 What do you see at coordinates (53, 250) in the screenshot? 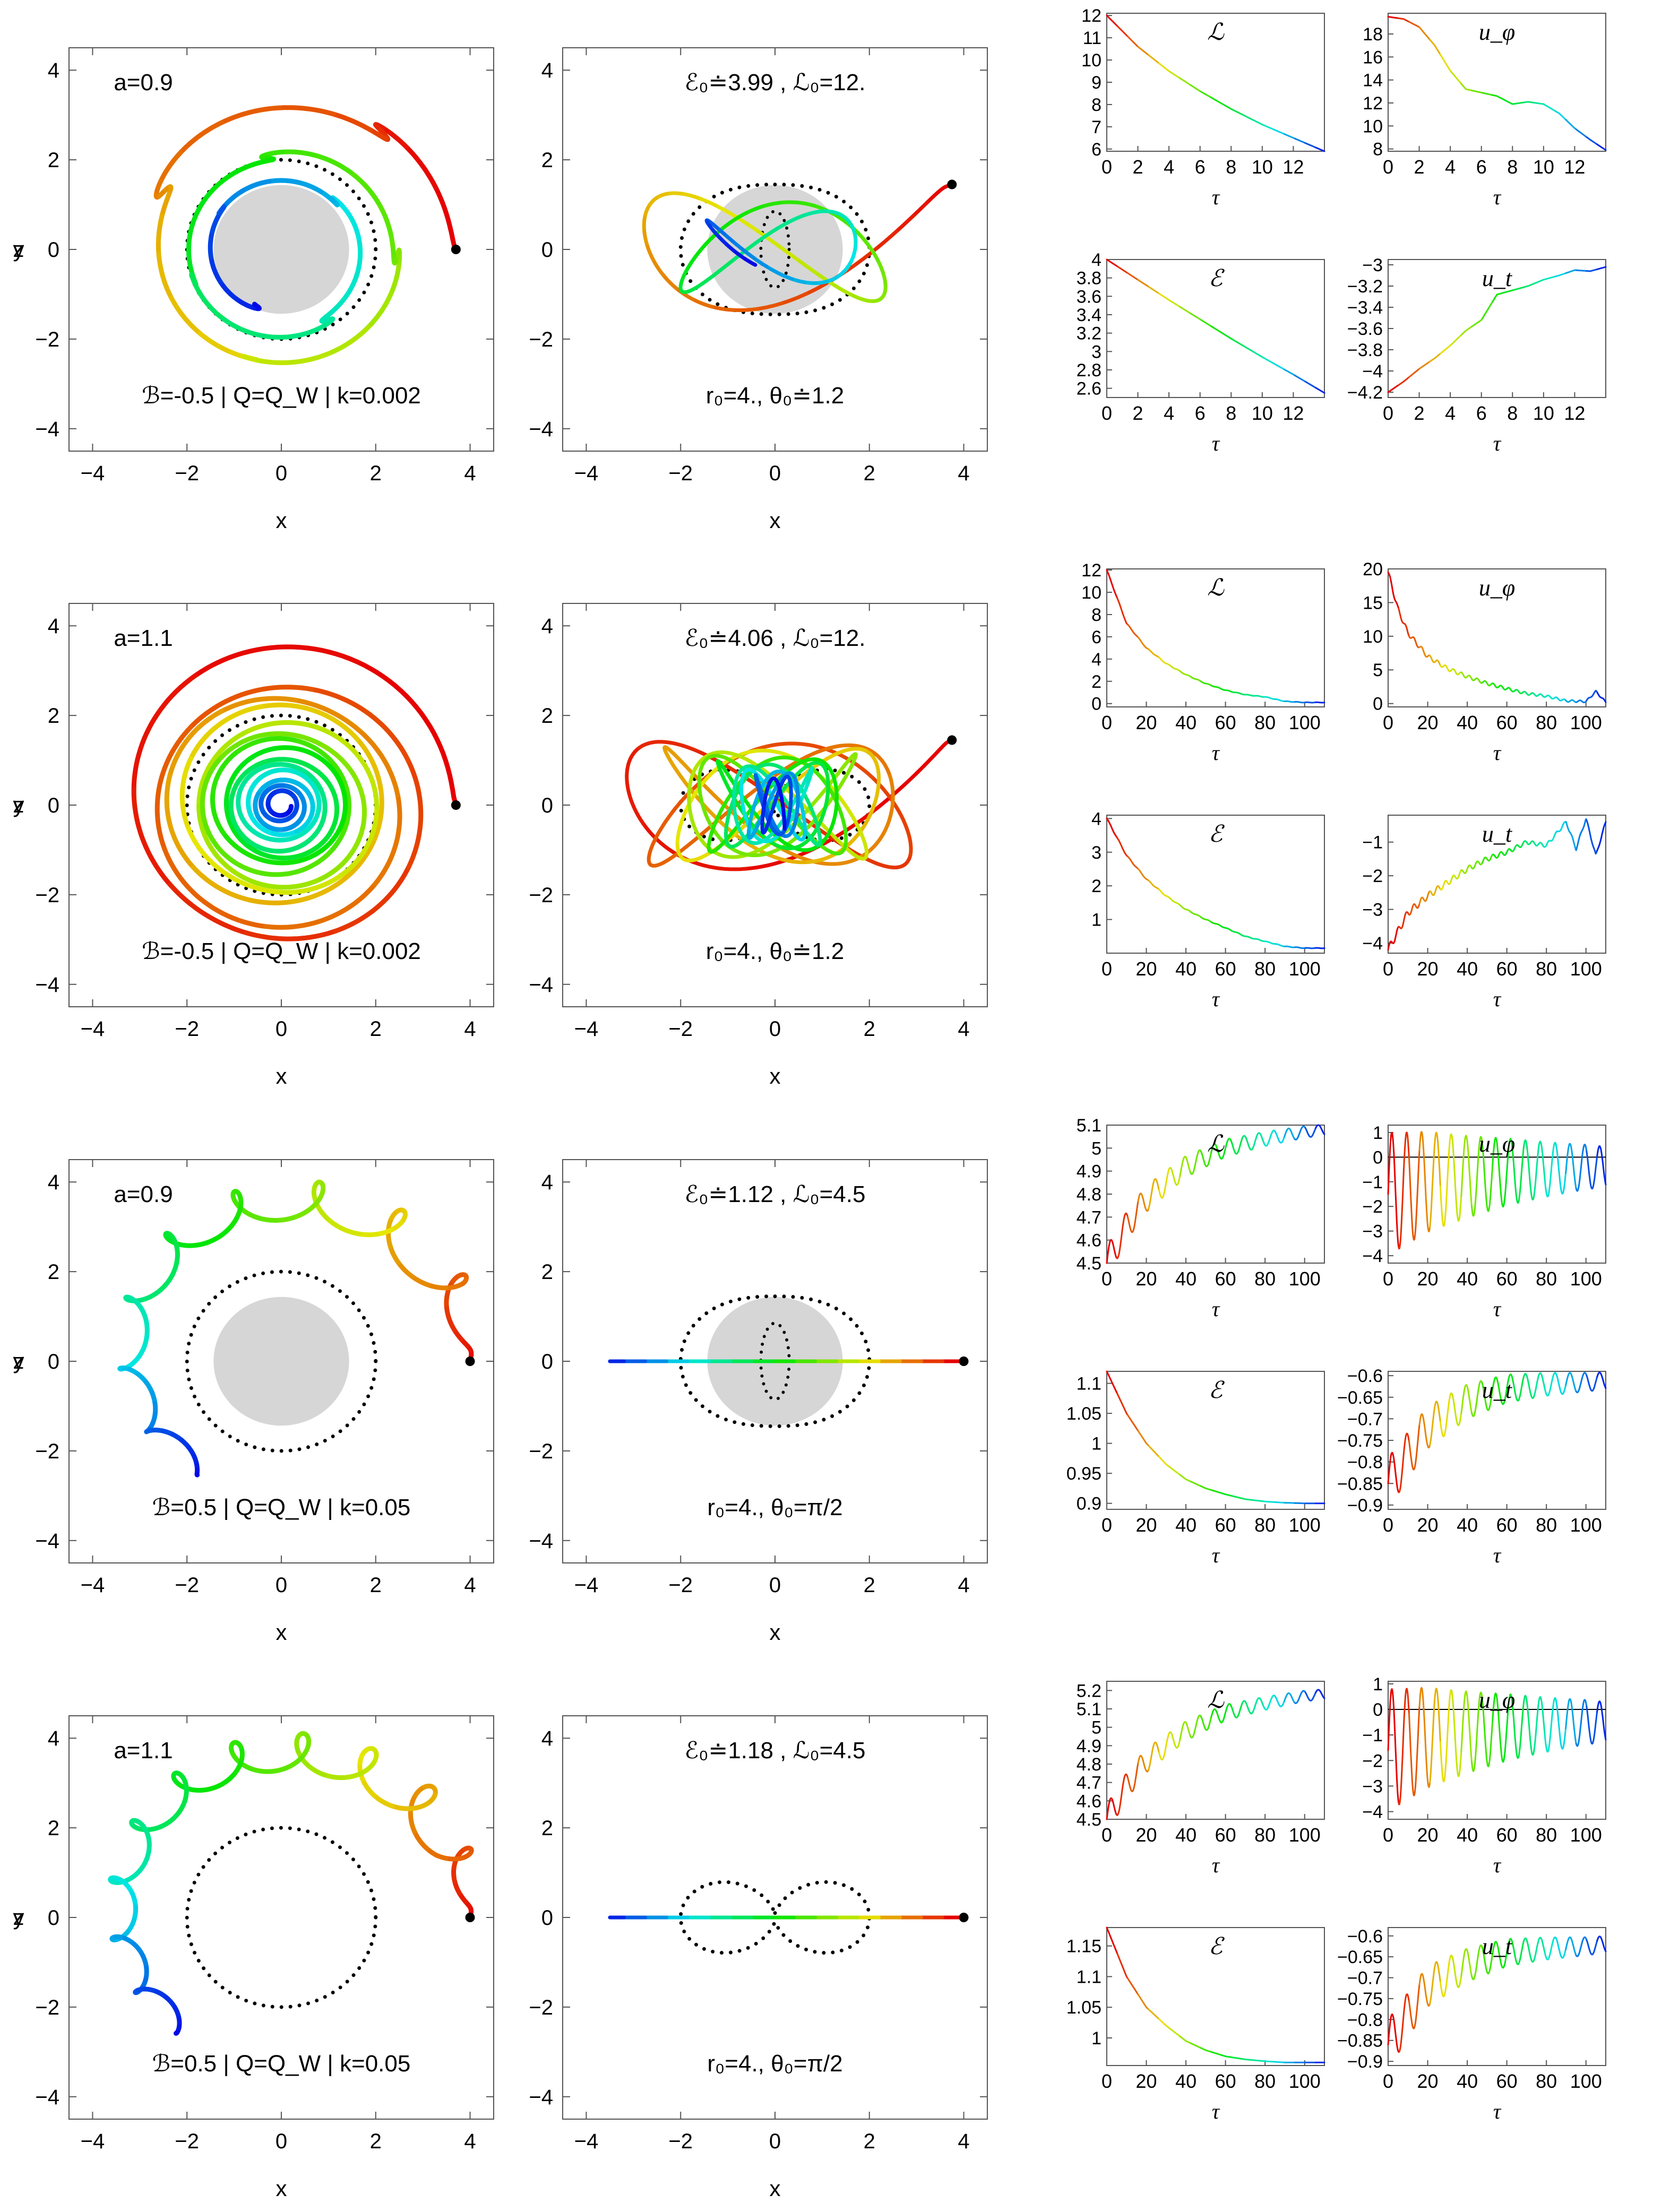
I see `y-tick-label: 0` at bounding box center [53, 250].